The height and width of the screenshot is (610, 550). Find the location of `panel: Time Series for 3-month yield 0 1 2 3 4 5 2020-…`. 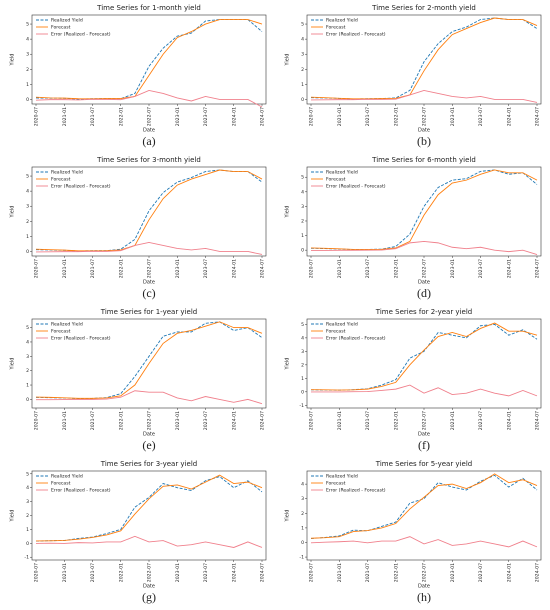

panel: Time Series for 3-month yield 0 1 2 3 4 5 2020-… is located at coordinates (138, 228).